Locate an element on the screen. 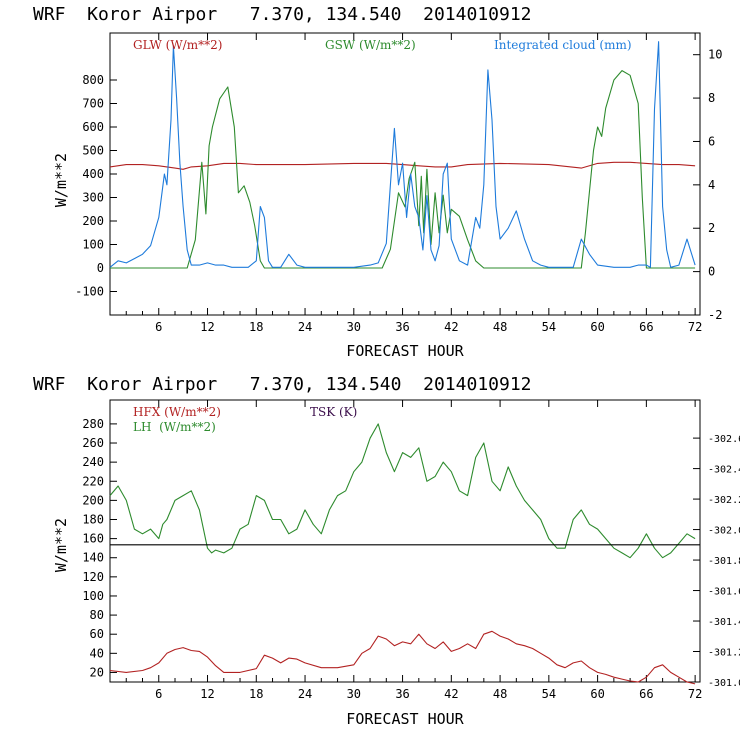 This screenshot has width=740, height=740. y-tick-label: 280 is located at coordinates (93, 424).